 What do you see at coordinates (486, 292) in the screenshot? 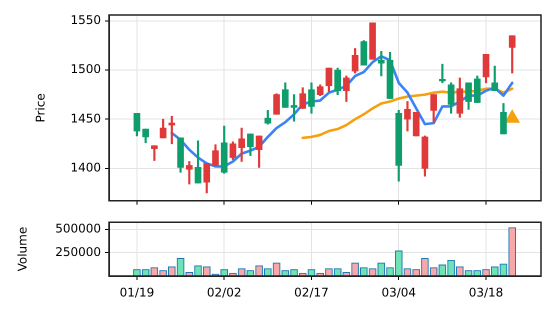
I see `x-tick-label: 03/18` at bounding box center [486, 292].